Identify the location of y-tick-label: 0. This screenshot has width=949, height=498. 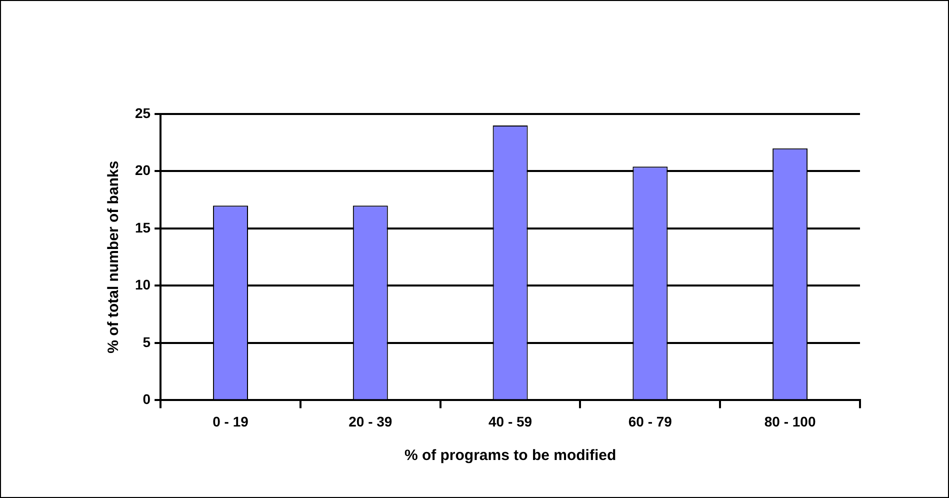
(146, 399).